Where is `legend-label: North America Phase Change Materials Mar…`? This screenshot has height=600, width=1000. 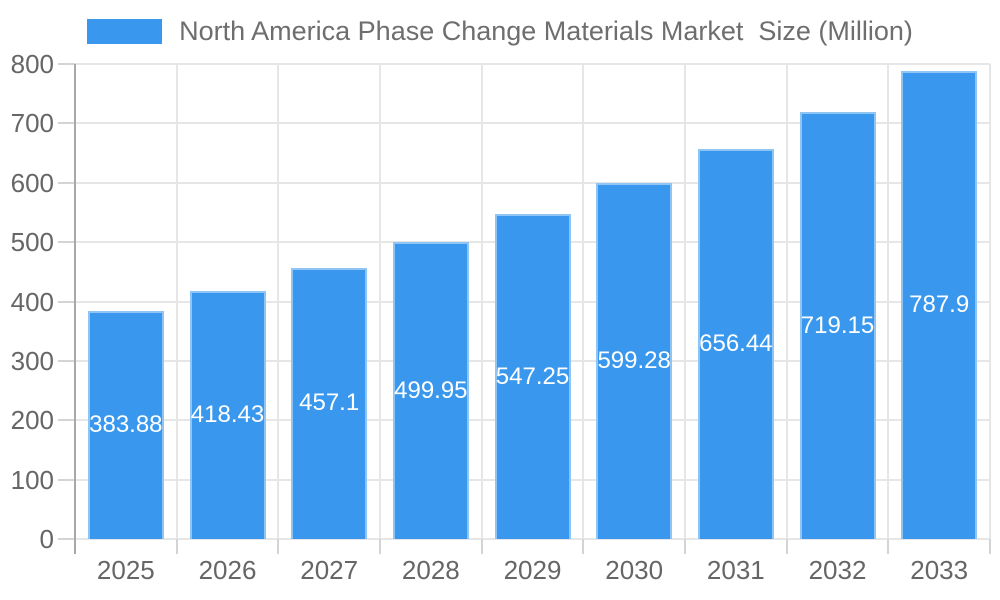
legend-label: North America Phase Change Materials Mar… is located at coordinates (546, 31).